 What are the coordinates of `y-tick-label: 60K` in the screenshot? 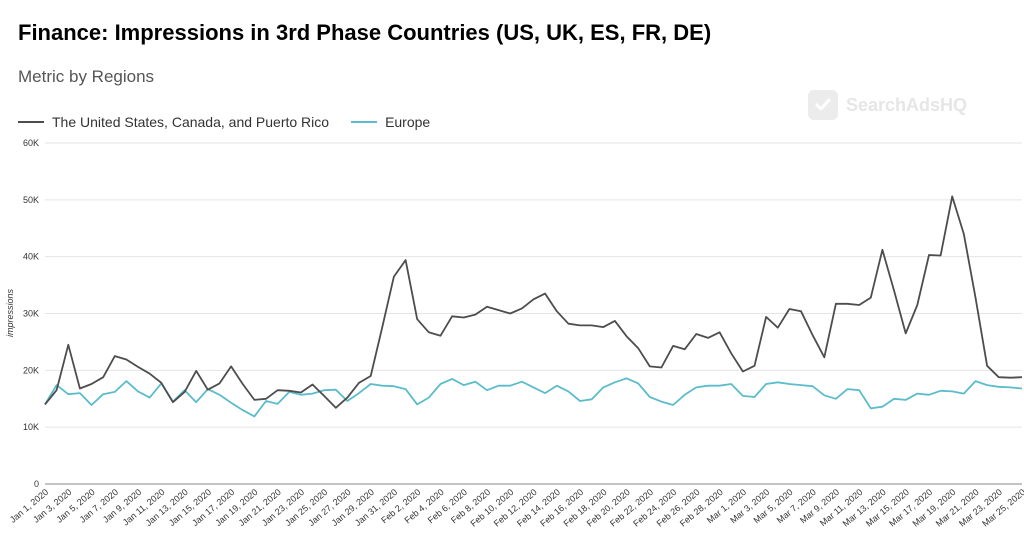 It's located at (31, 143).